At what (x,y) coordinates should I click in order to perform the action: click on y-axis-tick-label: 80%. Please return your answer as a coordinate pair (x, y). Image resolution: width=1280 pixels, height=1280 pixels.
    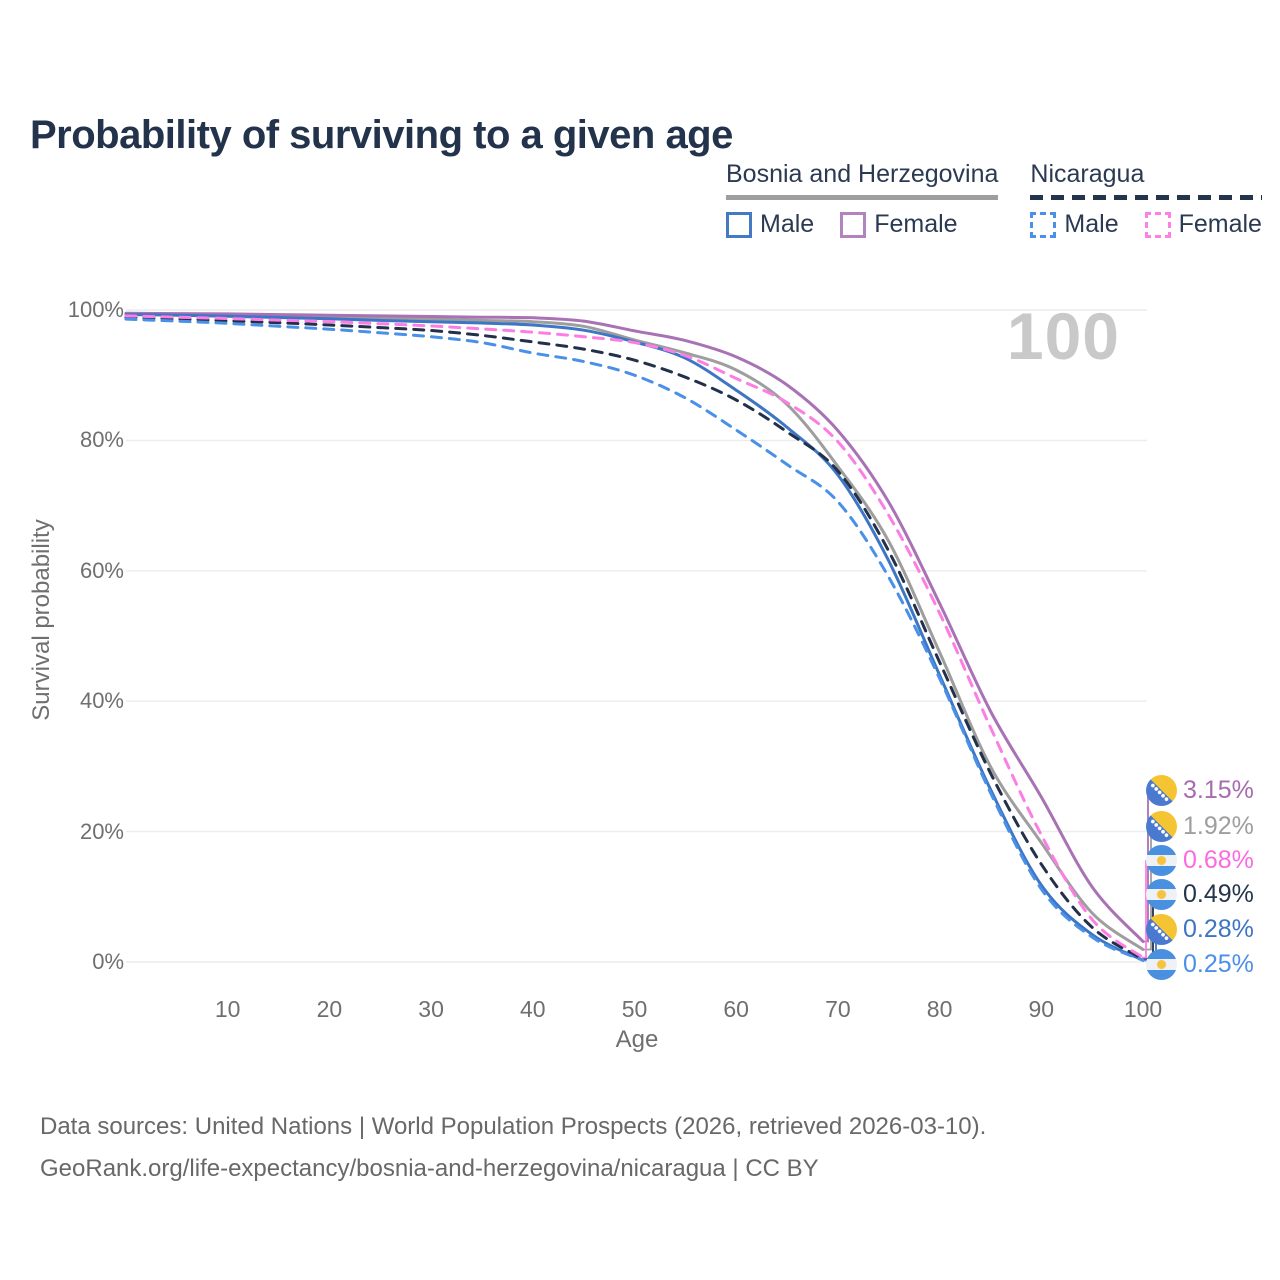
    Looking at the image, I should click on (101, 440).